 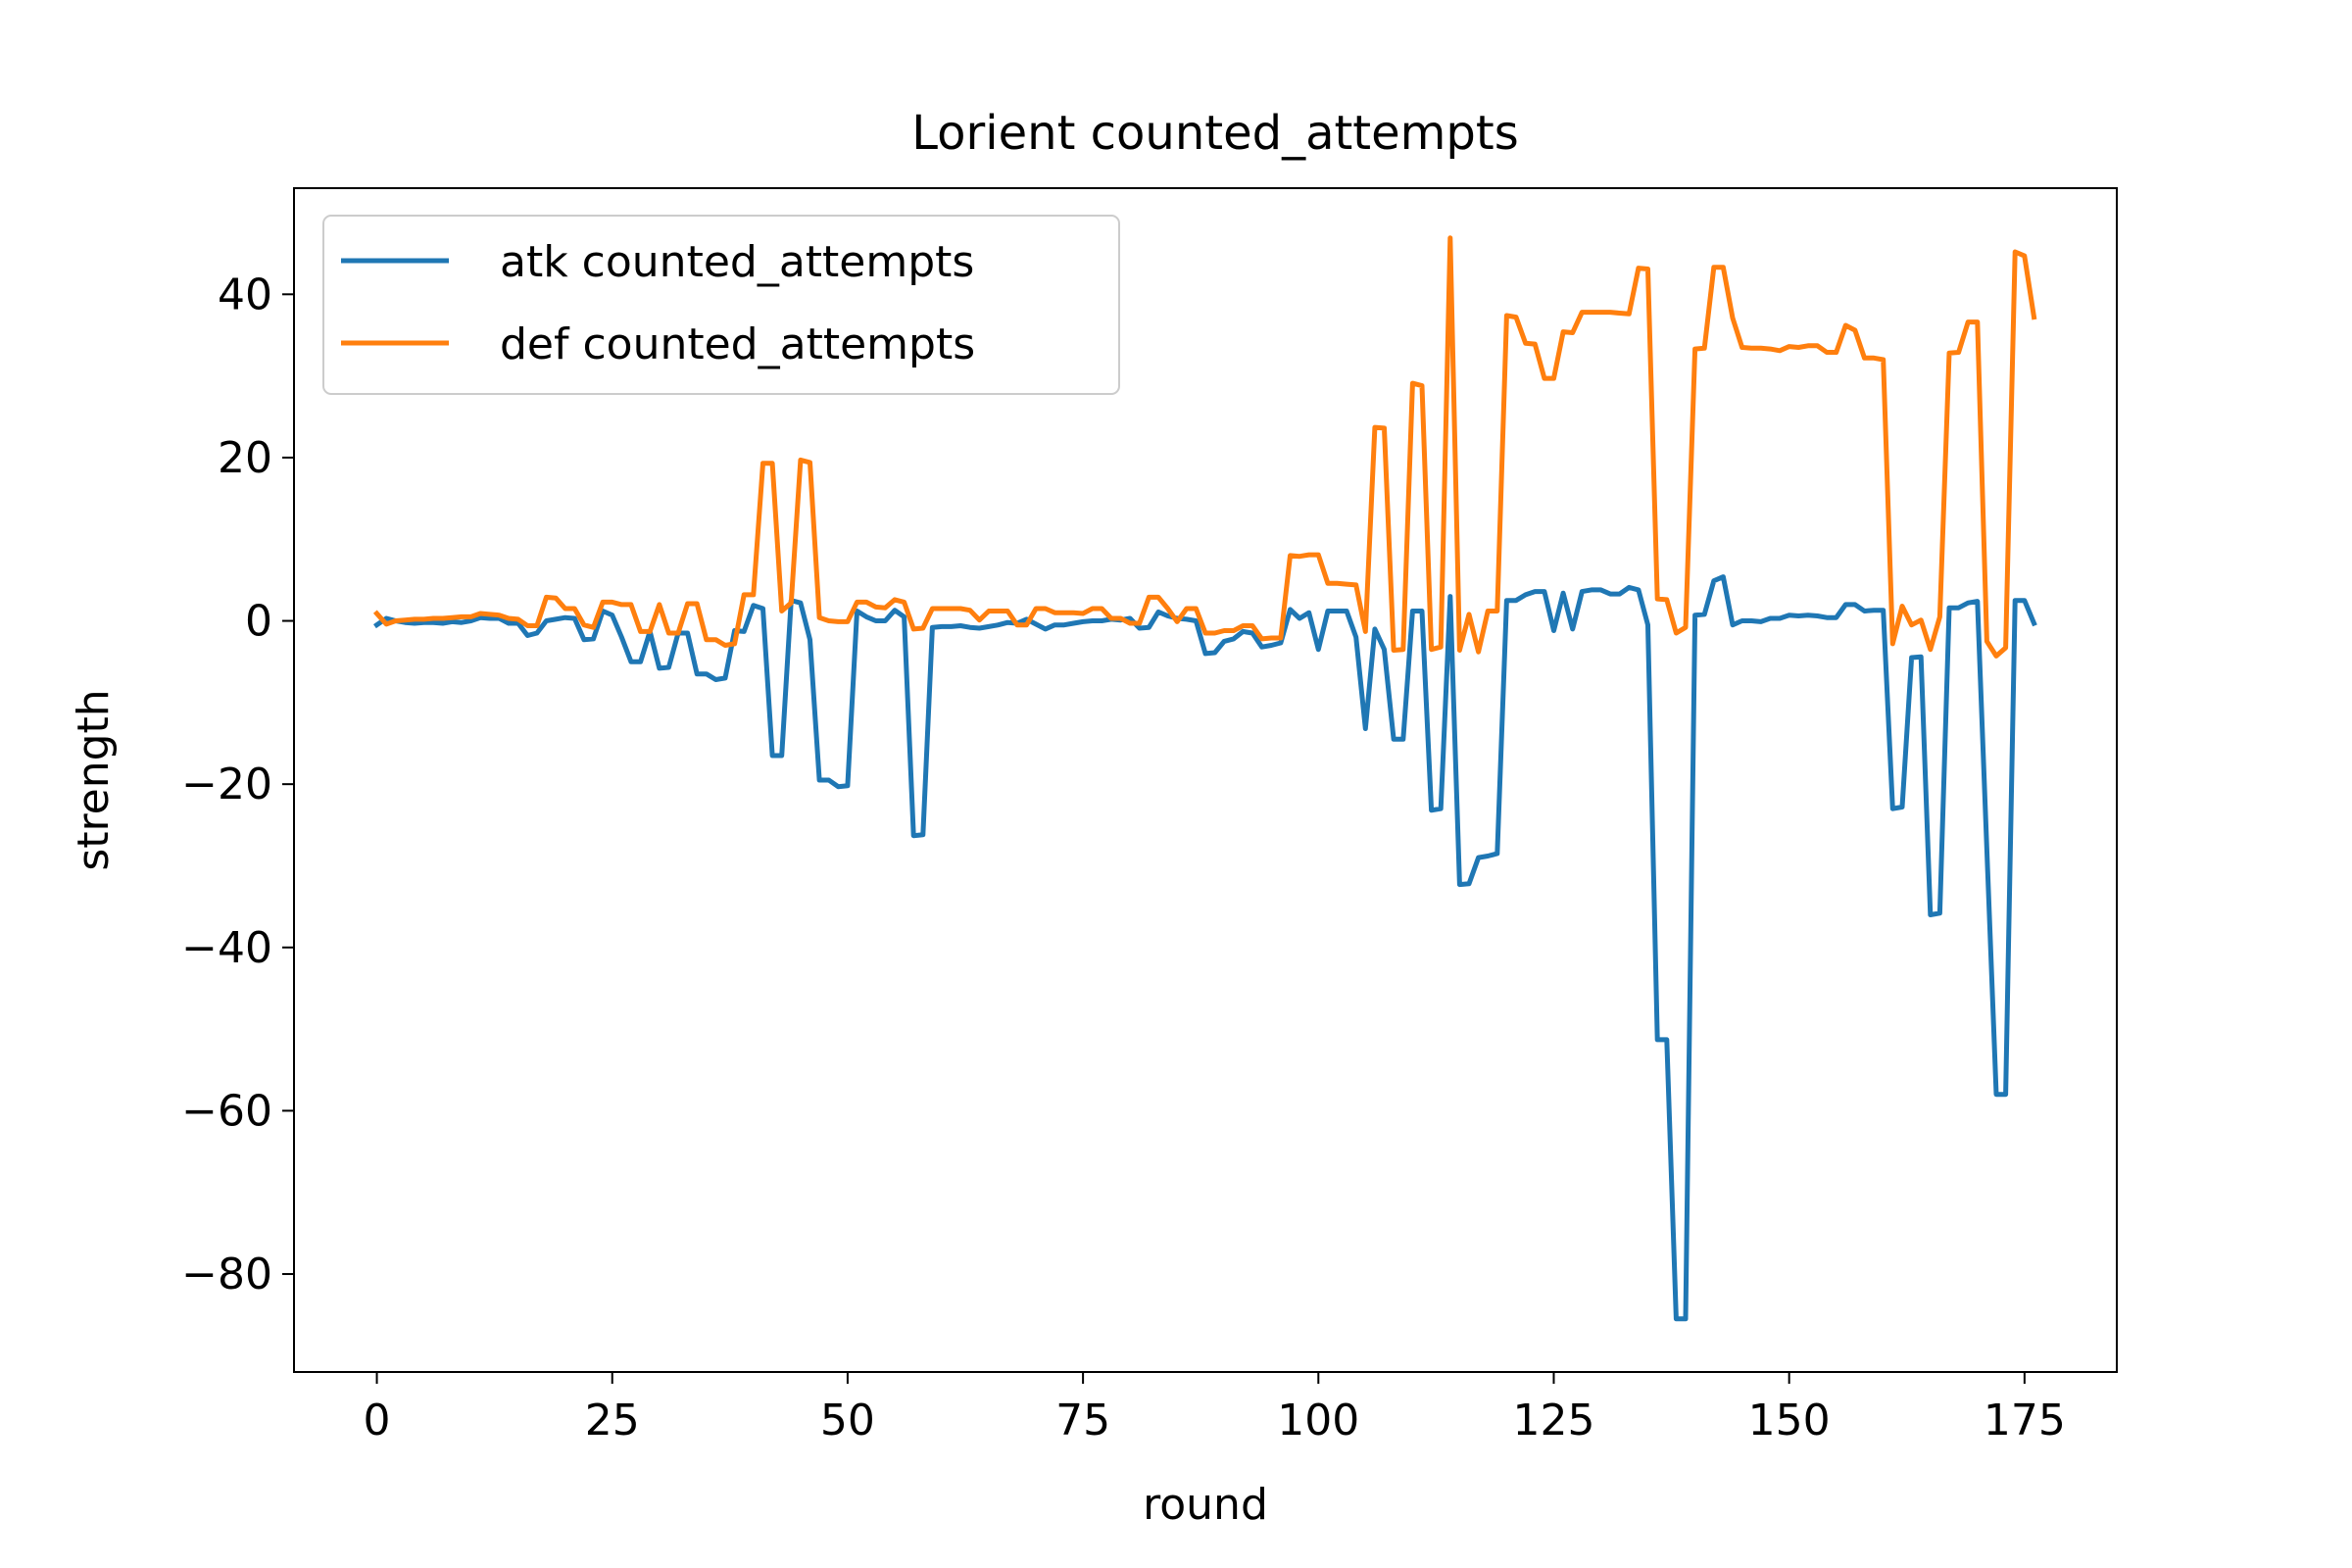 I want to click on x-tick-label: 175, so click(x=2025, y=1421).